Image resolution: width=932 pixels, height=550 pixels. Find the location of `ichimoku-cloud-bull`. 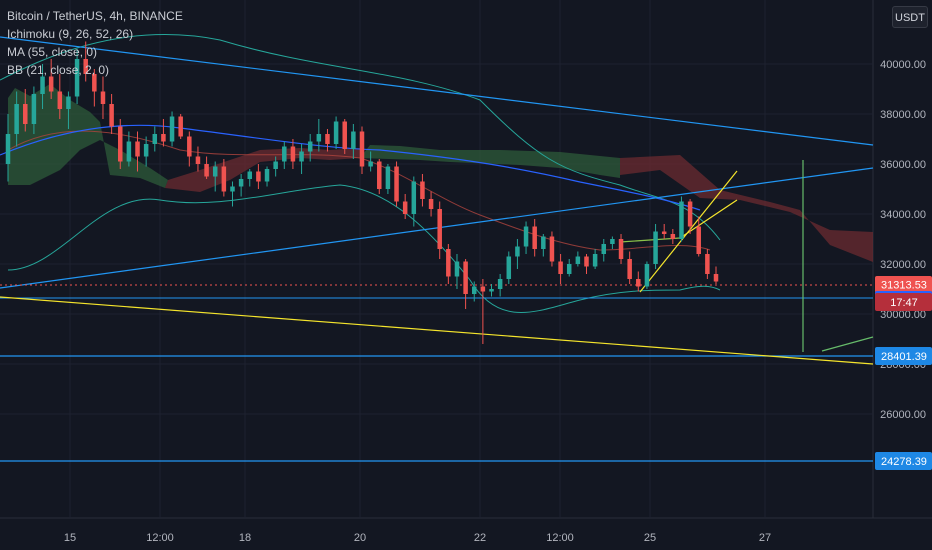

ichimoku-cloud-bull is located at coordinates (490, 161).